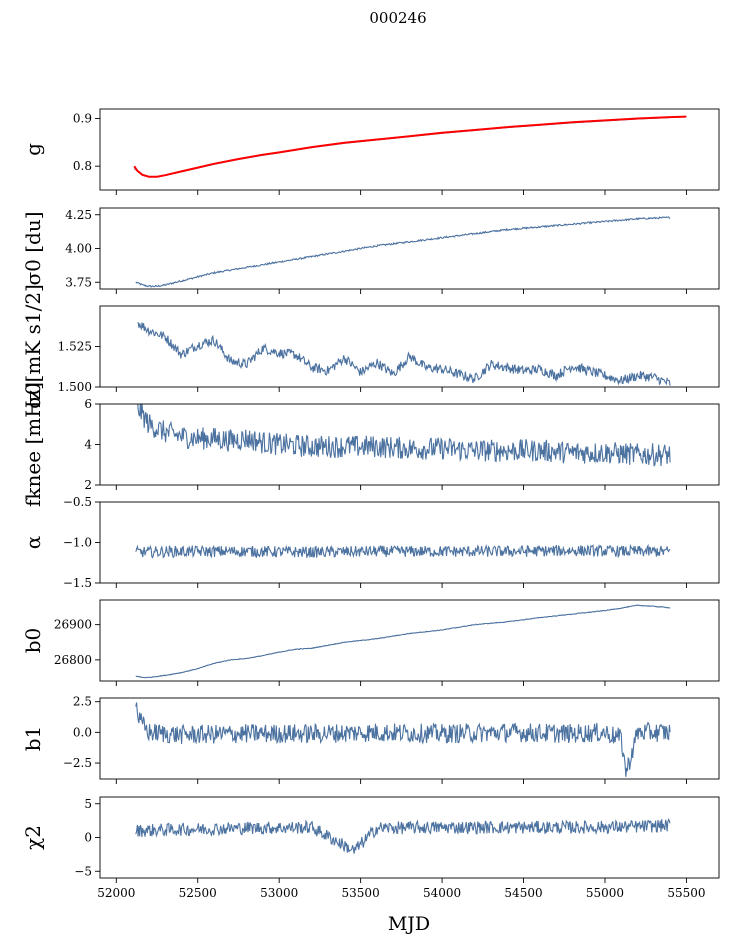  I want to click on panel-g: 0.8 0.9 g, so click(370, 151).